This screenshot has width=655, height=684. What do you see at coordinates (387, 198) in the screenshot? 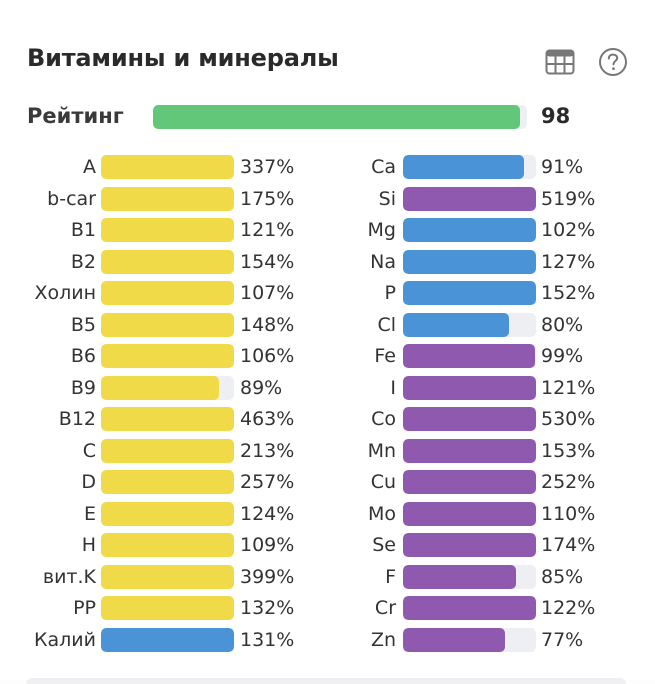
I see `nutrient-label: Si` at bounding box center [387, 198].